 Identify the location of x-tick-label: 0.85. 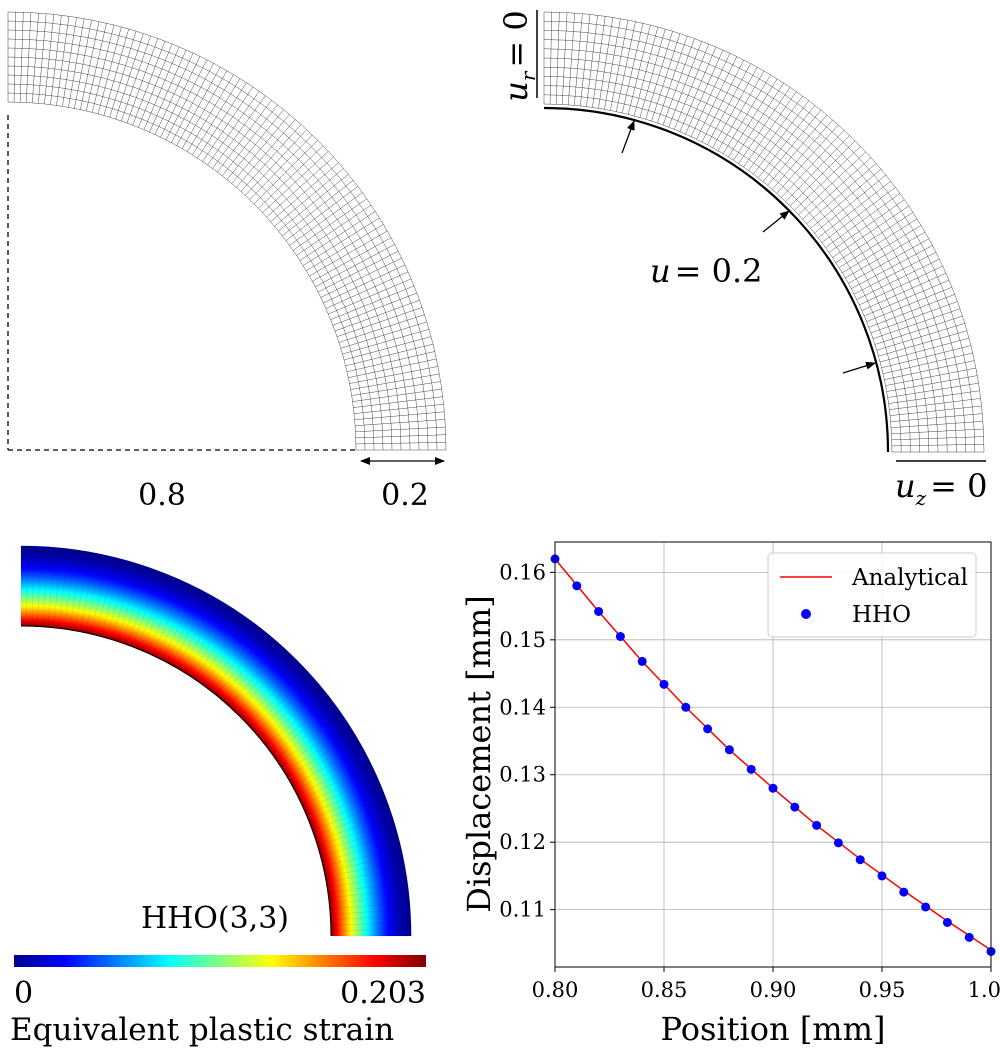
(664, 990).